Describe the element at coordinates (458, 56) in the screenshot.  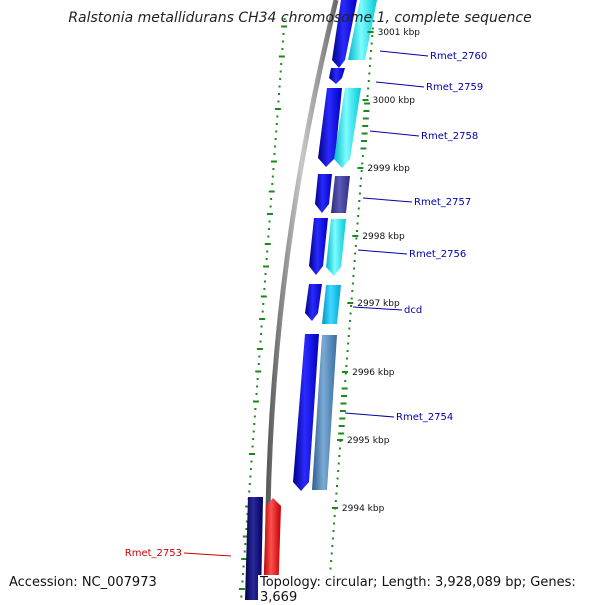
I see `gene-label: Rmet_2760` at that location.